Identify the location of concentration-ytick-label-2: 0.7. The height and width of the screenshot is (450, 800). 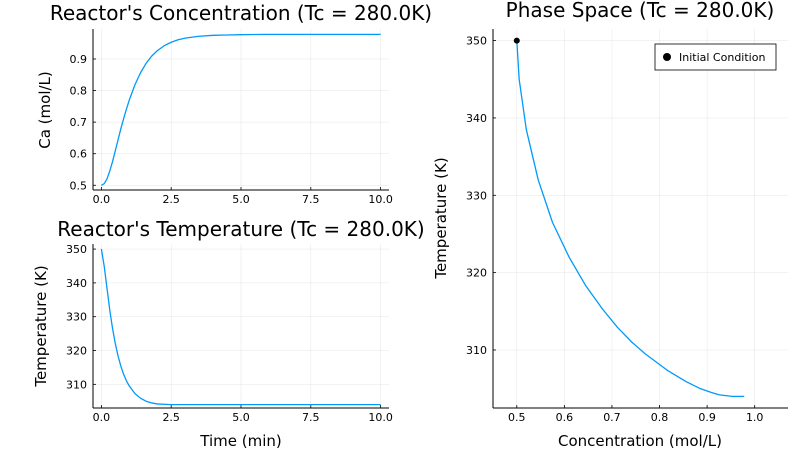
(79, 122).